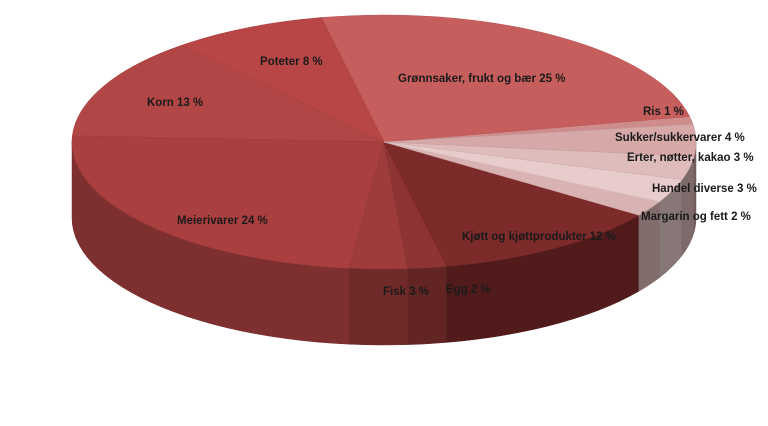  What do you see at coordinates (175, 103) in the screenshot?
I see `slice-label-korn: Korn 13 %` at bounding box center [175, 103].